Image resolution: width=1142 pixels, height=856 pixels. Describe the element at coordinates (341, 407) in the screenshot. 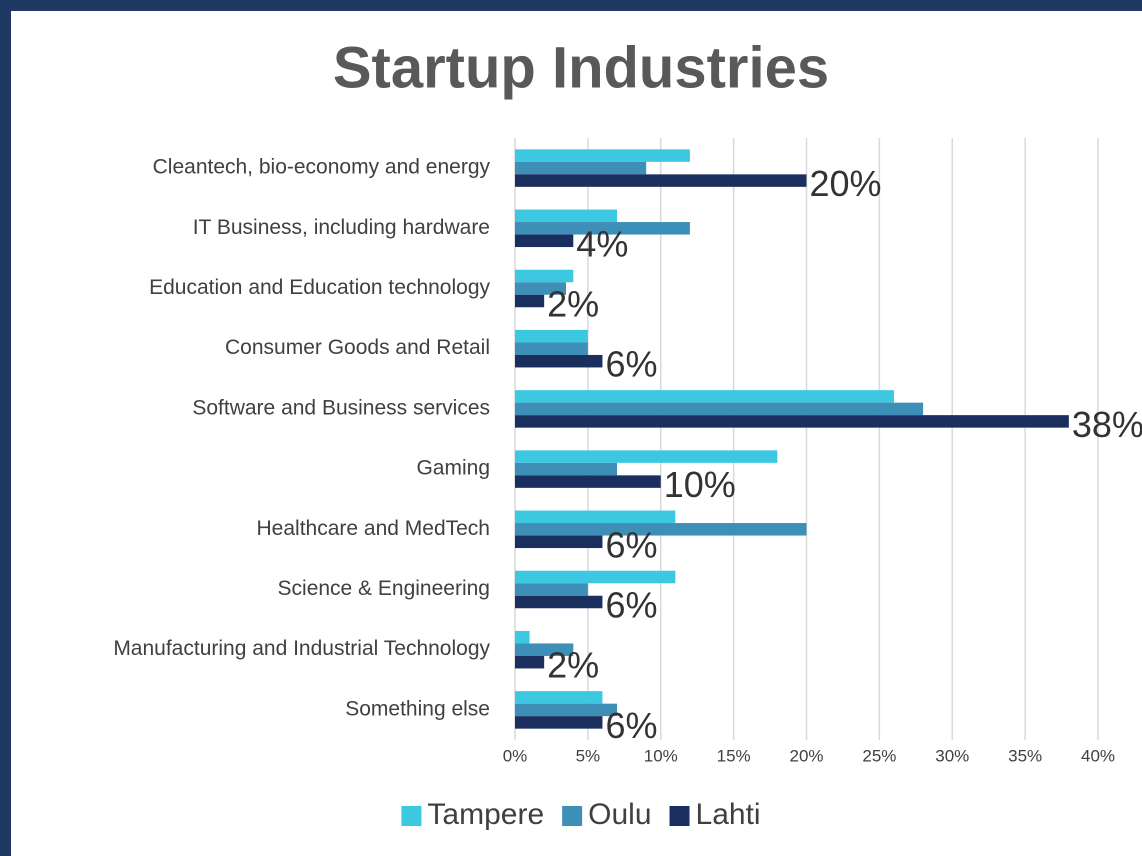

I see `y-tick-label: Software and Business services` at that location.